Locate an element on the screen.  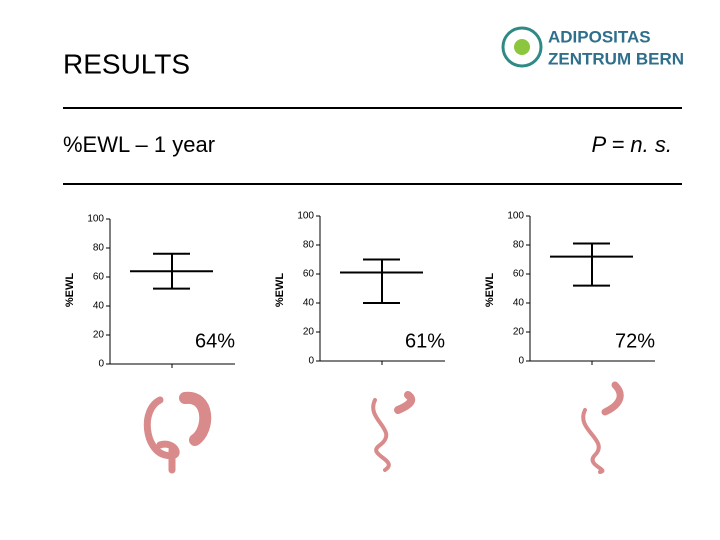
logo-text: ZENTRUM BERN is located at coordinates (616, 58).